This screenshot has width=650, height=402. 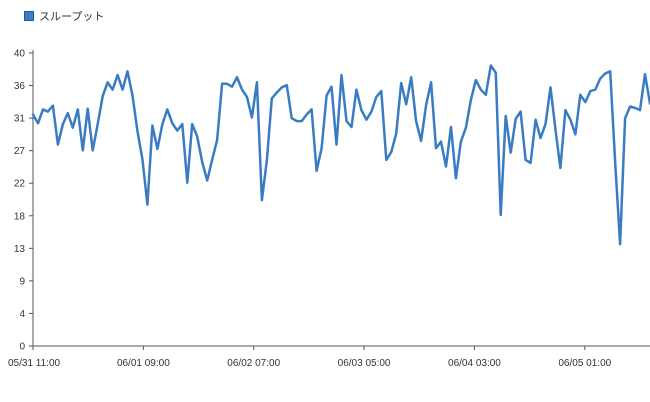 I want to click on y-tick-label: 36, so click(x=20, y=86).